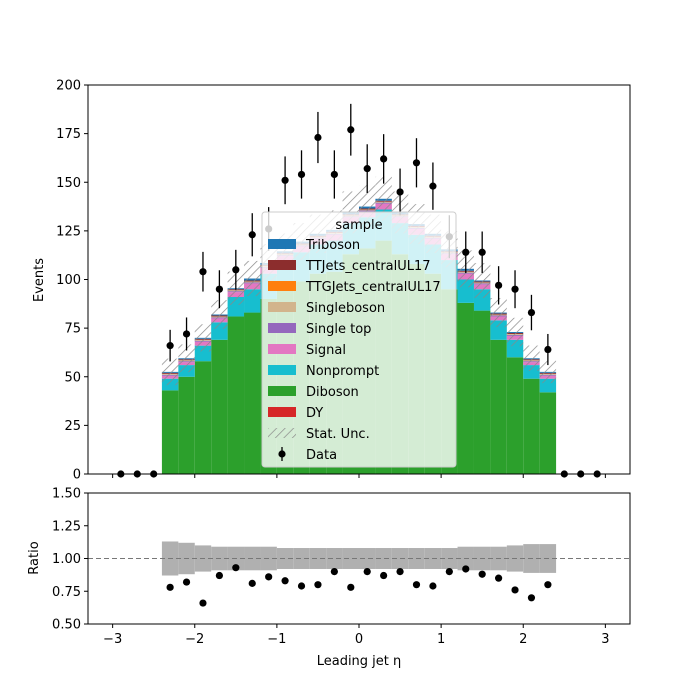  I want to click on legend-entry-data: Data, so click(307, 455).